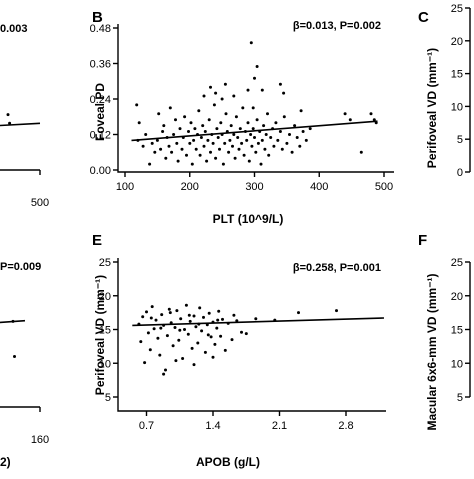  I want to click on panel-d-stat-text: P=0.009, so click(20, 267).